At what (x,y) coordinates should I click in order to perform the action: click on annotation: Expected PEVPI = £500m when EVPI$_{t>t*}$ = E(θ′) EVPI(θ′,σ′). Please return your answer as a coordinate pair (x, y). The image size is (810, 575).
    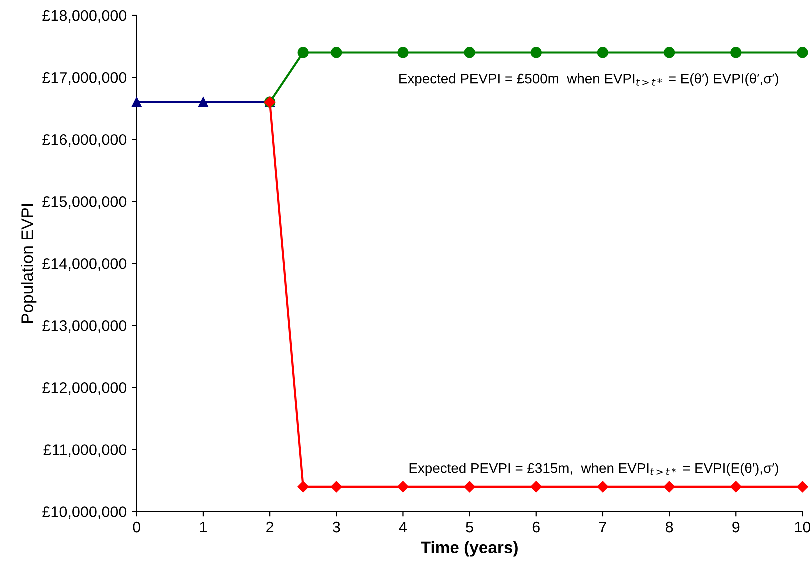
    Looking at the image, I should click on (589, 80).